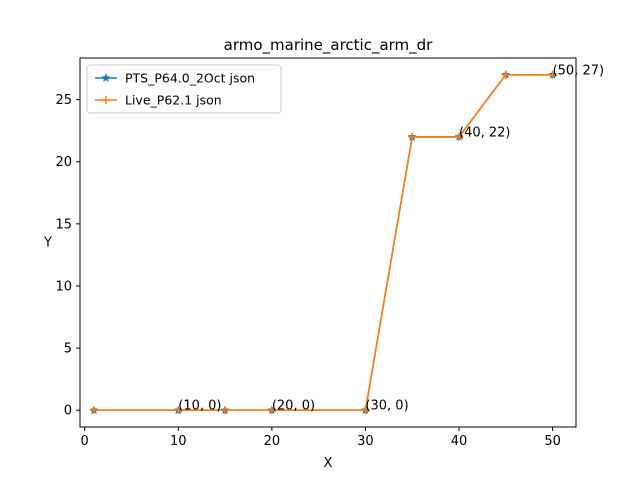  I want to click on x-tick-label: 50, so click(552, 441).